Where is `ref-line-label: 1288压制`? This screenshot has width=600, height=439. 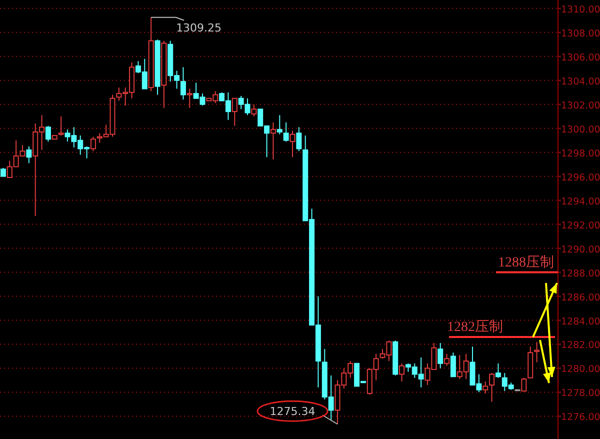 ref-line-label: 1288压制 is located at coordinates (526, 262).